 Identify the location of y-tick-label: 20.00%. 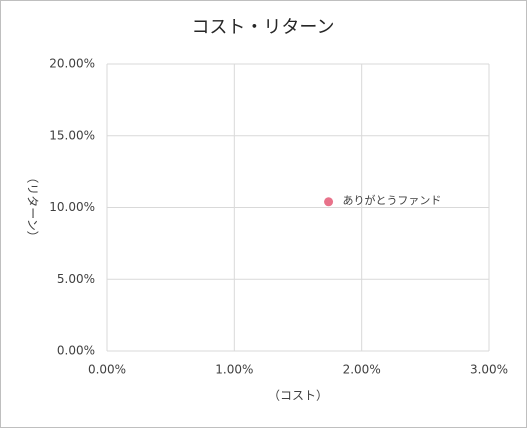
(72, 64).